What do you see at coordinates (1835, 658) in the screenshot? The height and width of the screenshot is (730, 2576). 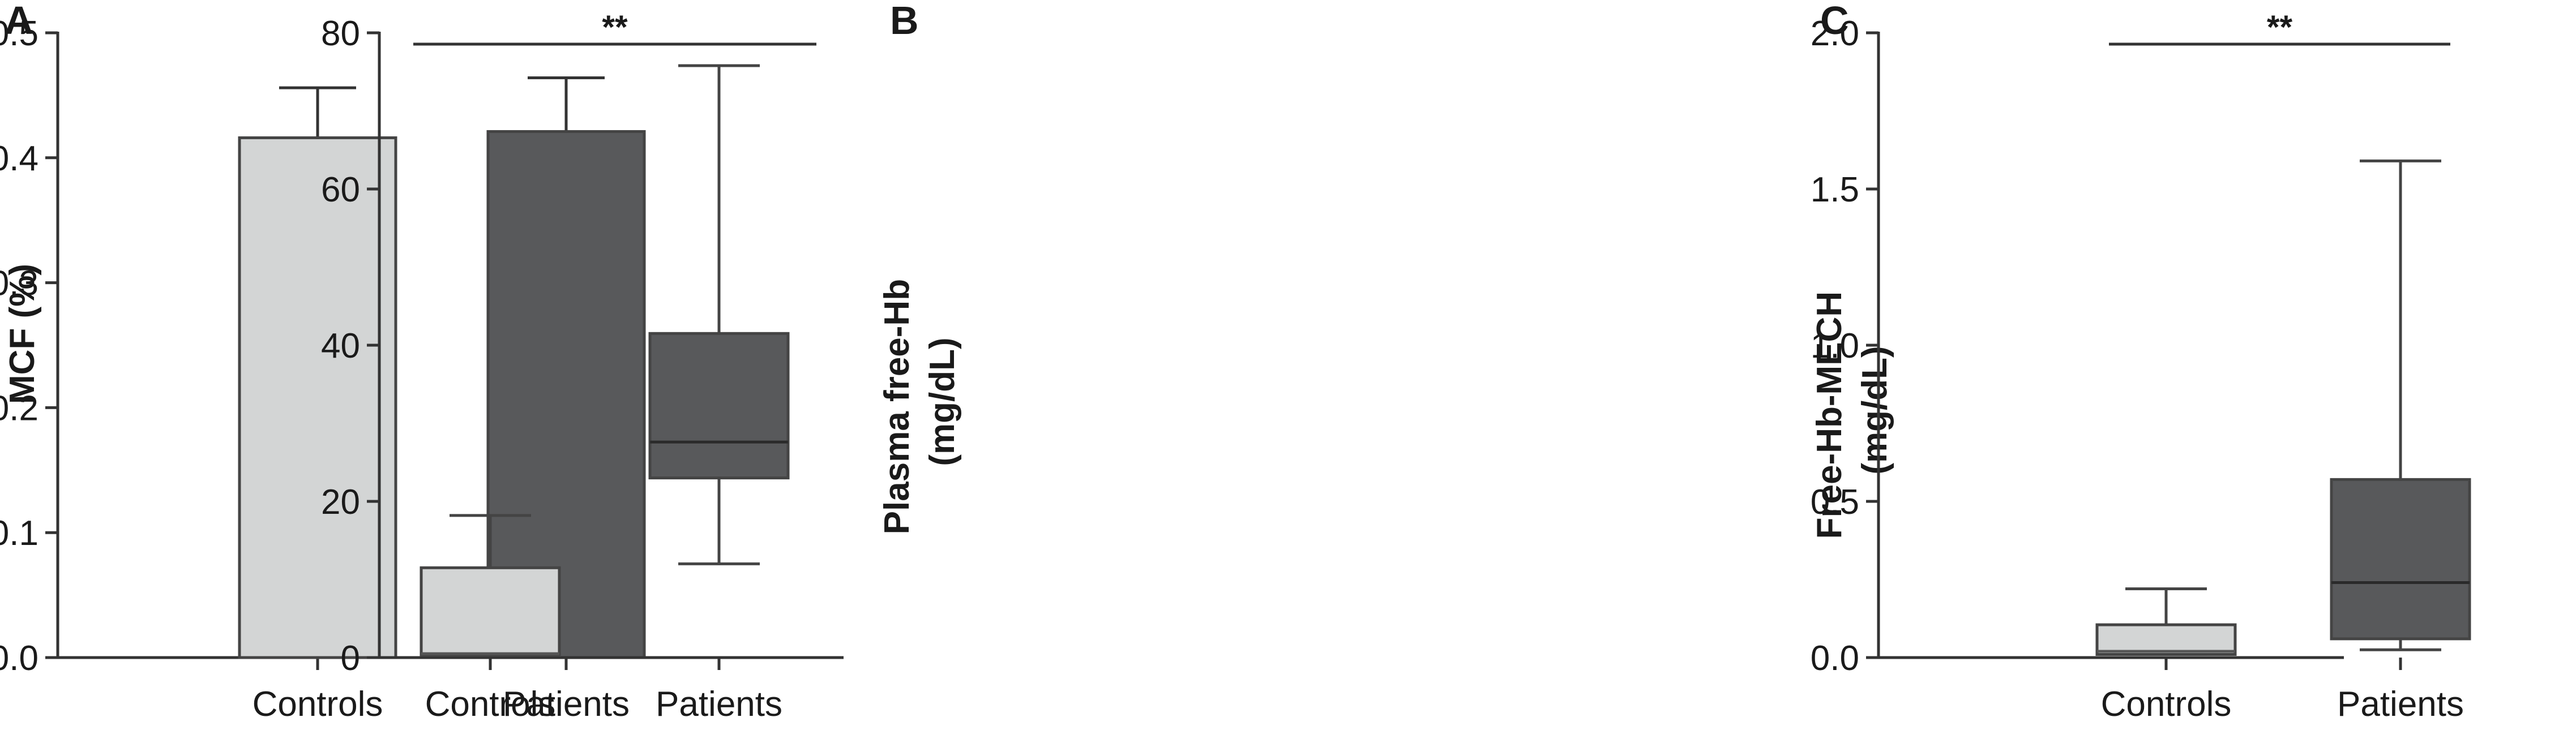 I see `panel-c-y-tick-label: 0.0` at bounding box center [1835, 658].